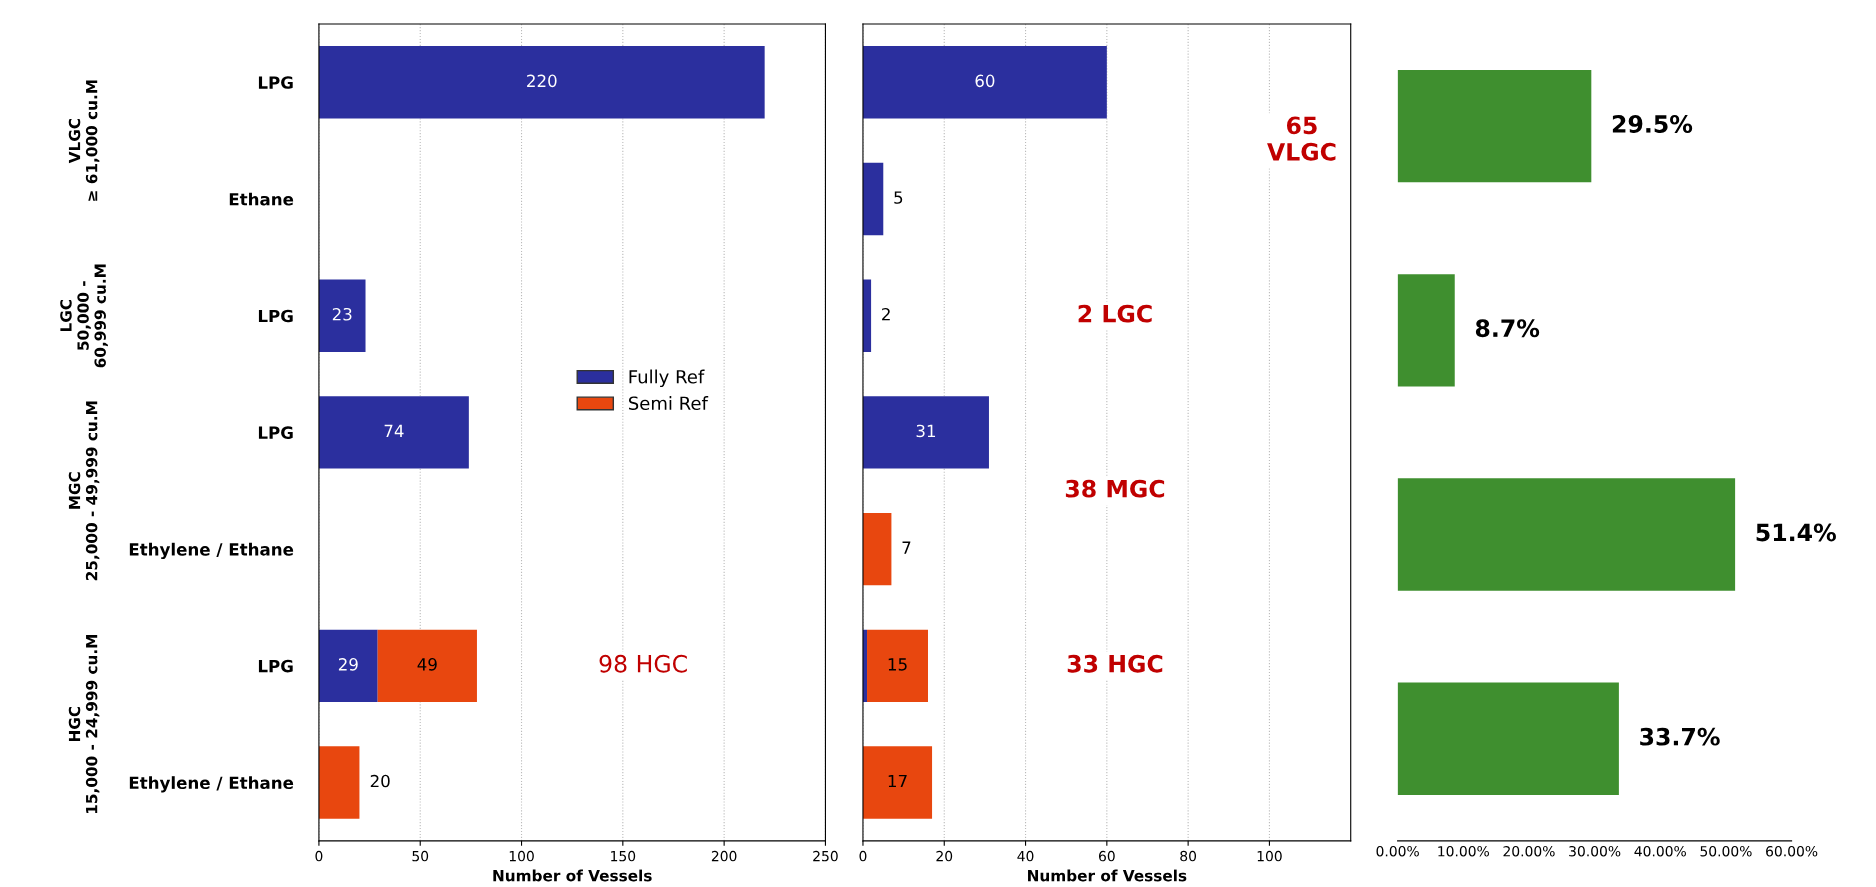  What do you see at coordinates (1115, 488) in the screenshot?
I see `annotation: 38 MGC` at bounding box center [1115, 488].